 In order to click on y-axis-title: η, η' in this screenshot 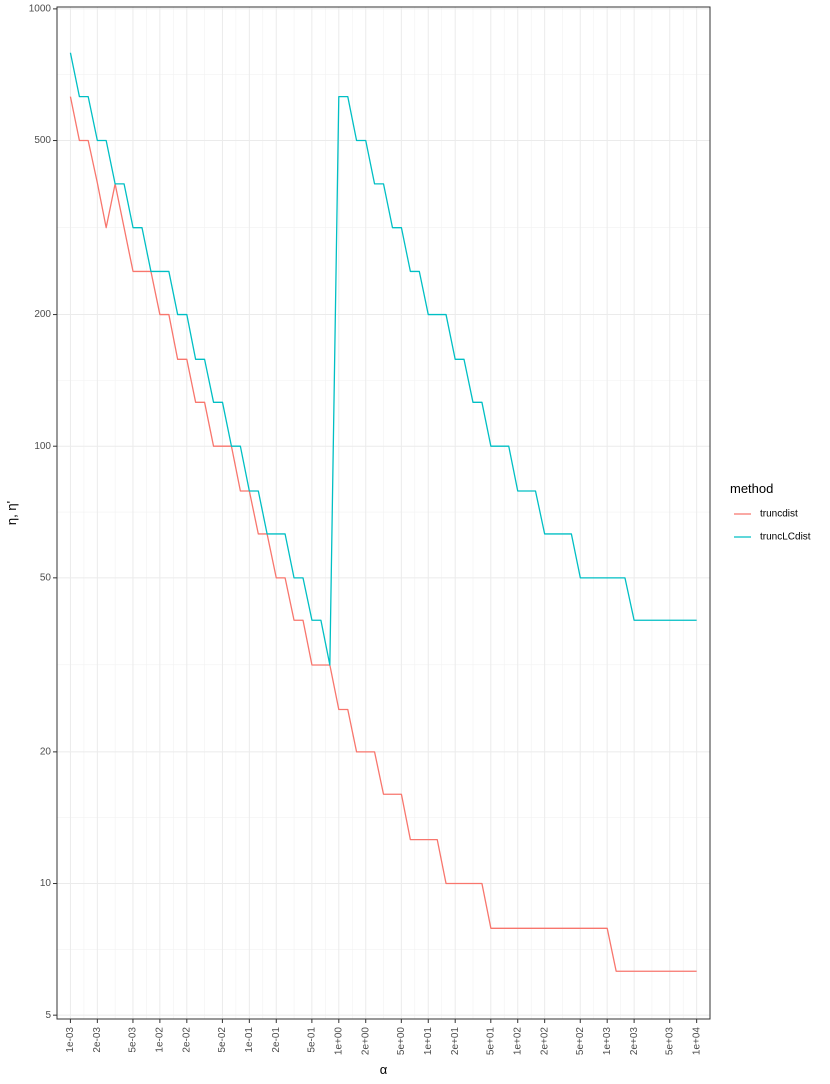, I will do `click(11, 513)`.